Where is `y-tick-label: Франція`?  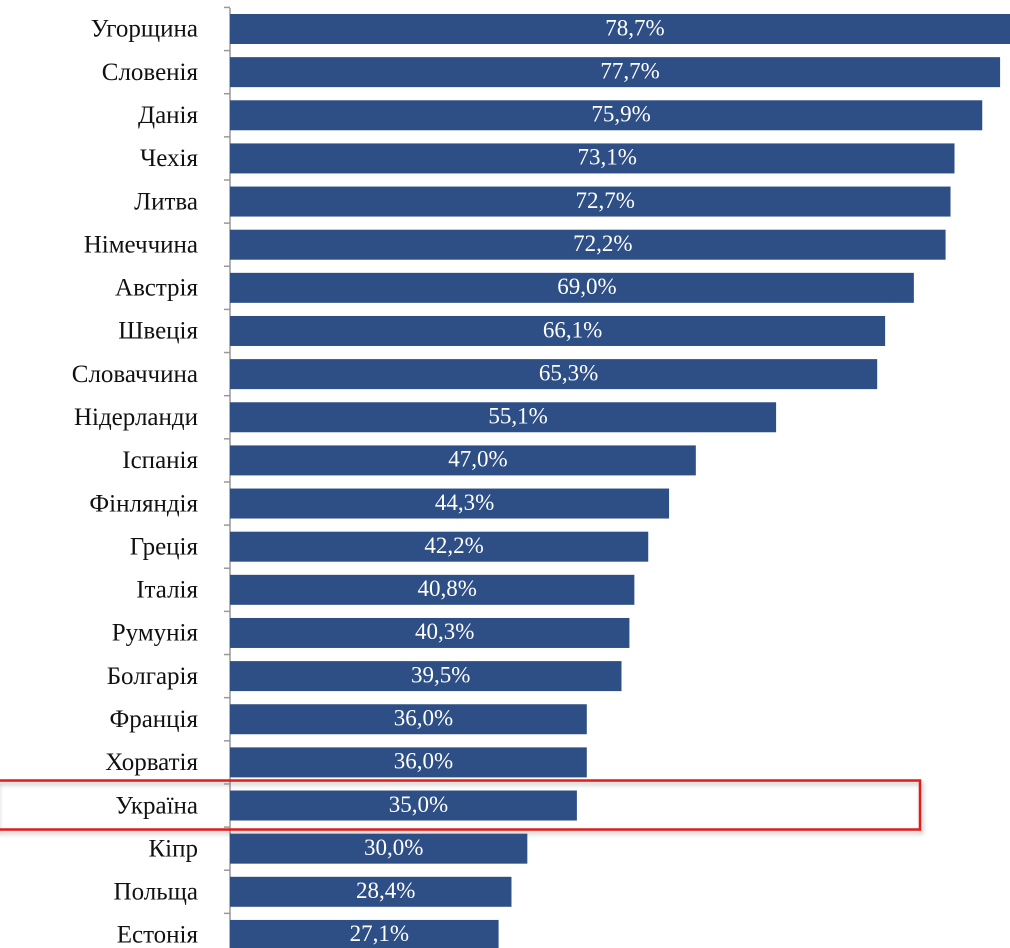 y-tick-label: Франція is located at coordinates (153, 719).